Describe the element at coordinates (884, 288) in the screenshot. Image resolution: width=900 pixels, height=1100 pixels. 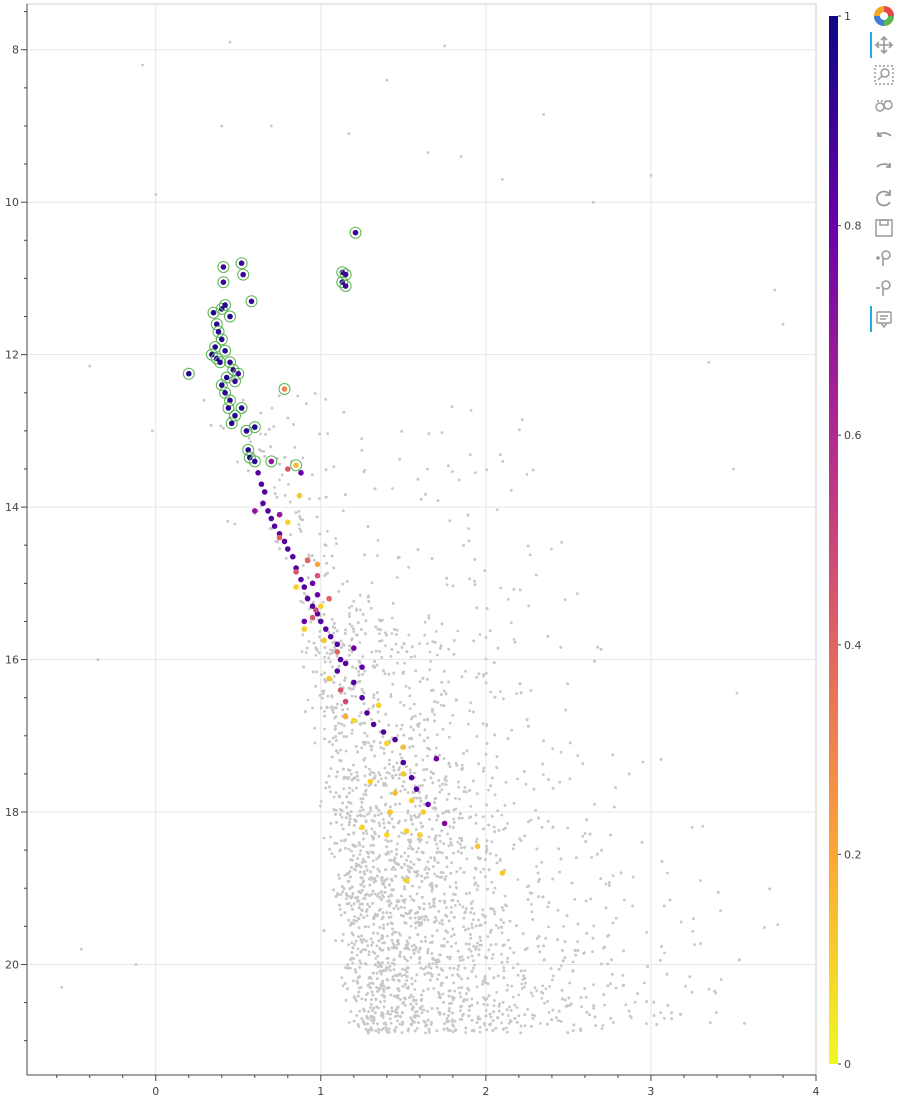
I see `zoom-out-icon` at that location.